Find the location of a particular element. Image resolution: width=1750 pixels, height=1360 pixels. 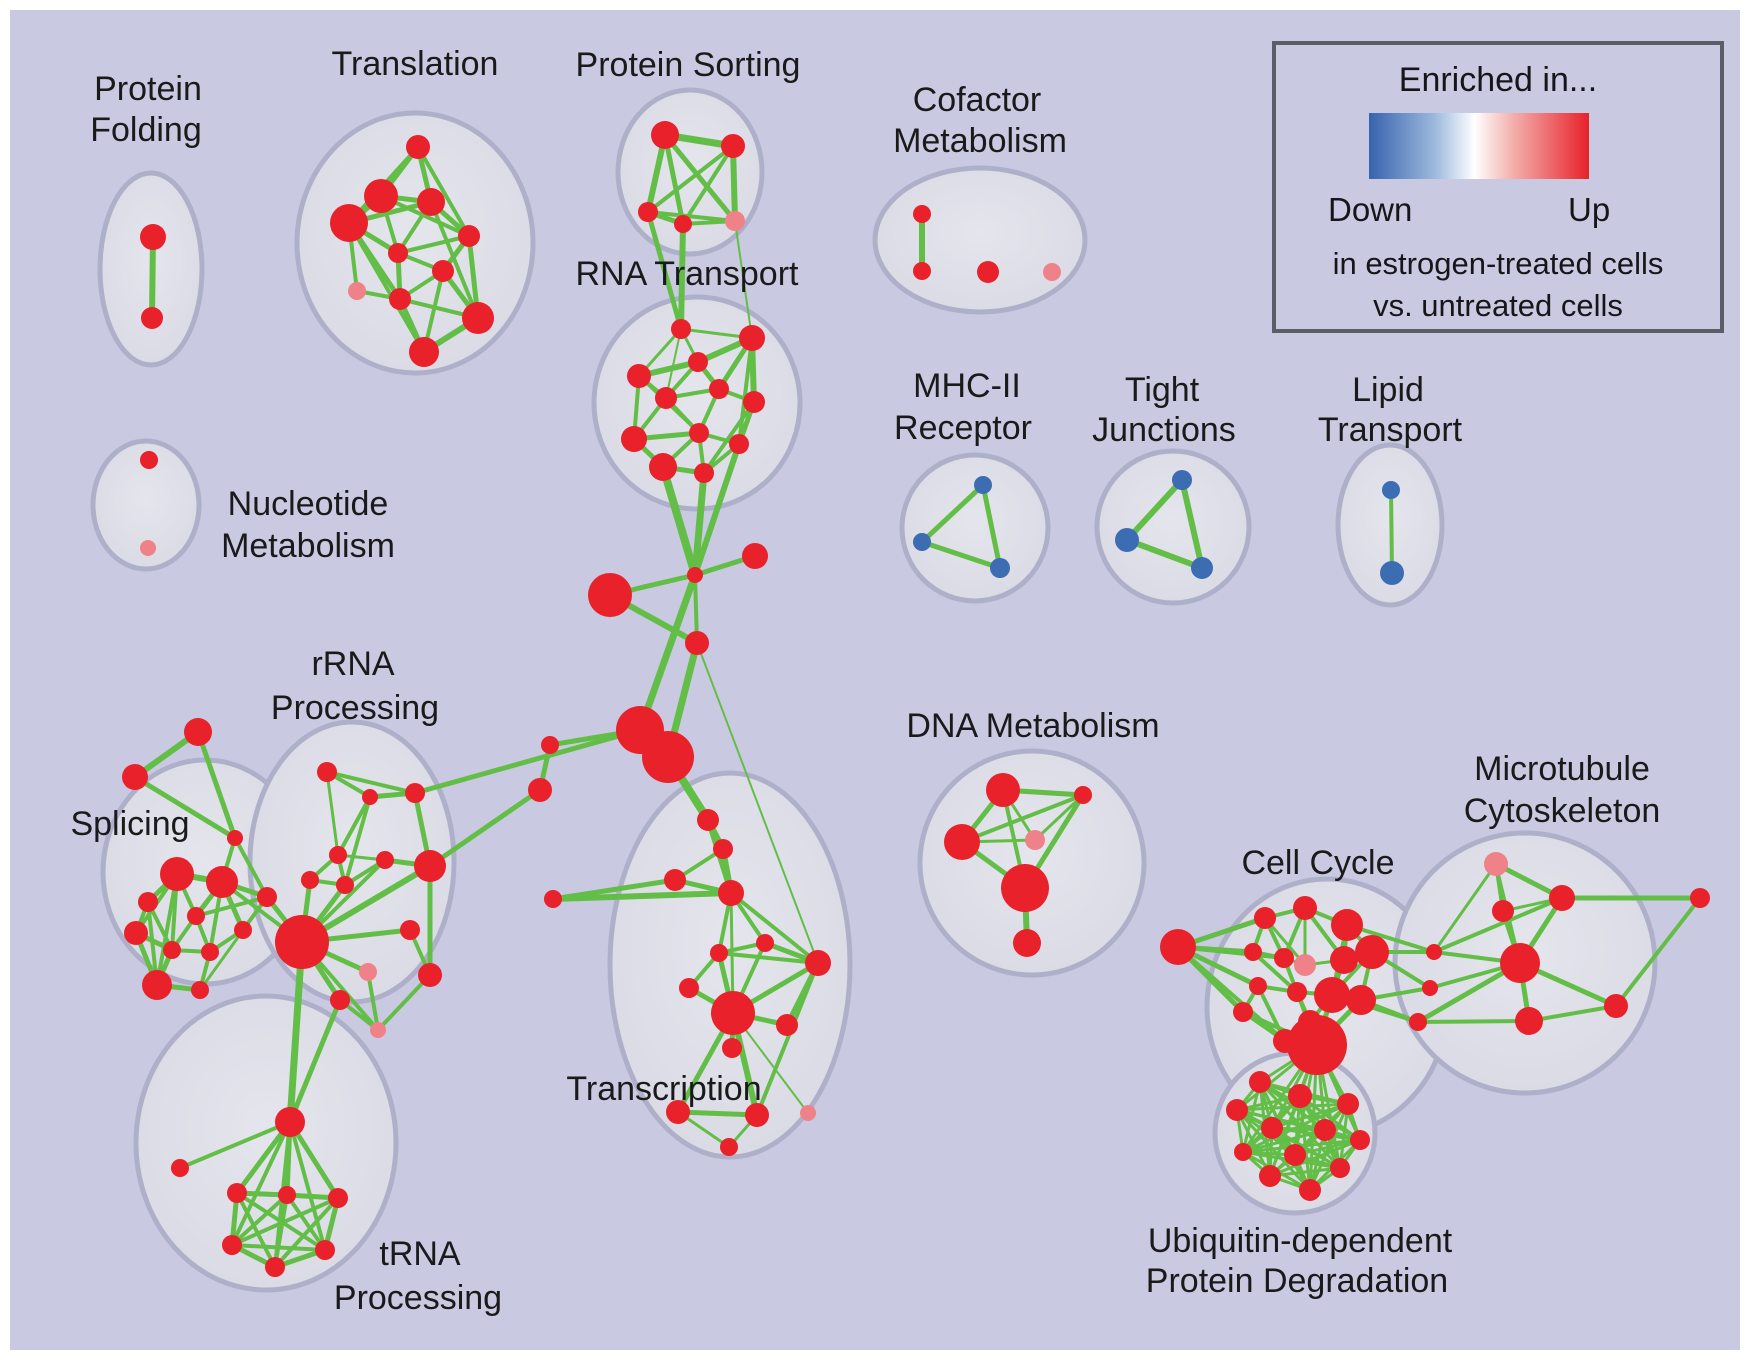

node-p1 is located at coordinates (665, 135).